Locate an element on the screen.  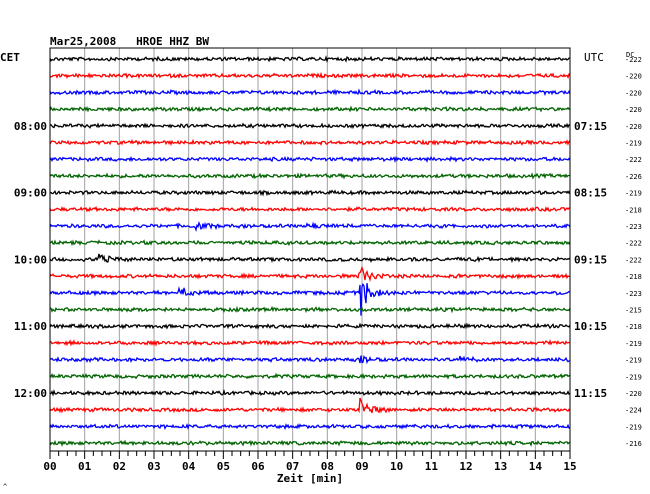
x-tick-label: 03 is located at coordinates (153, 466).